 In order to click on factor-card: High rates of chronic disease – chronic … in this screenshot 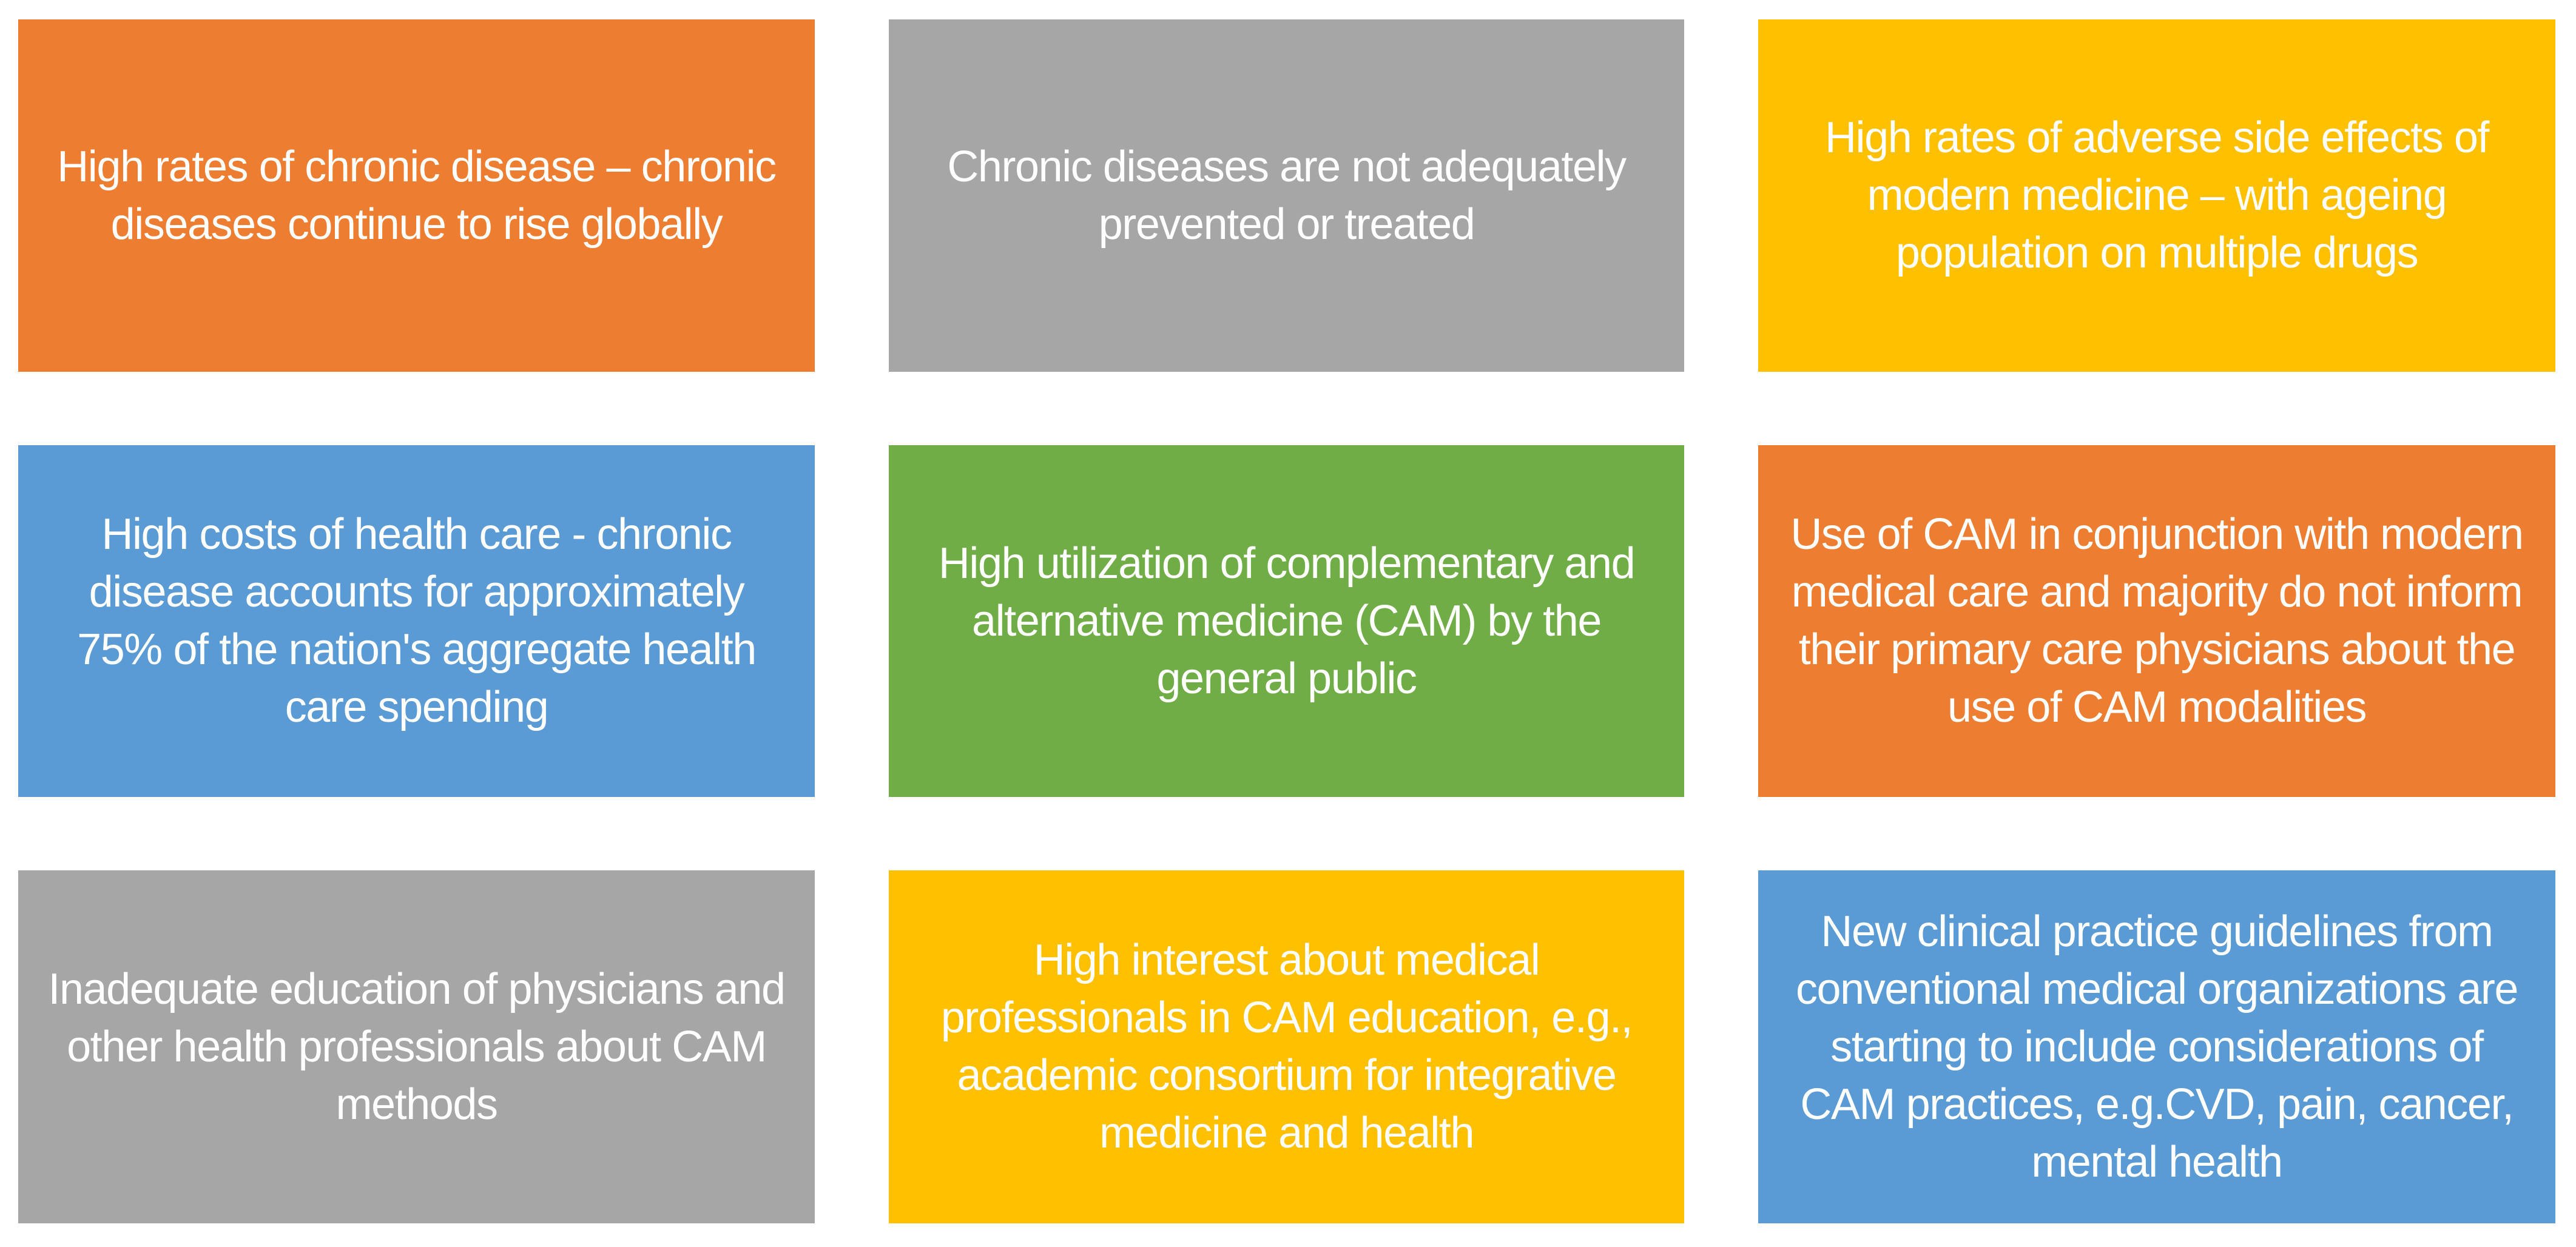, I will do `click(416, 195)`.